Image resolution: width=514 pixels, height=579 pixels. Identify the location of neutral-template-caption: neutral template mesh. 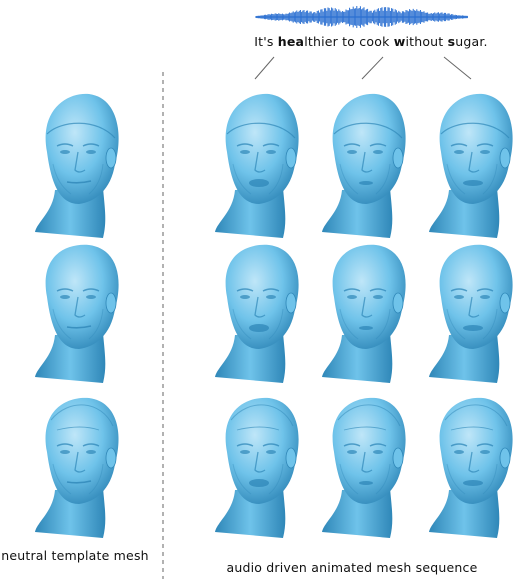
(75, 555).